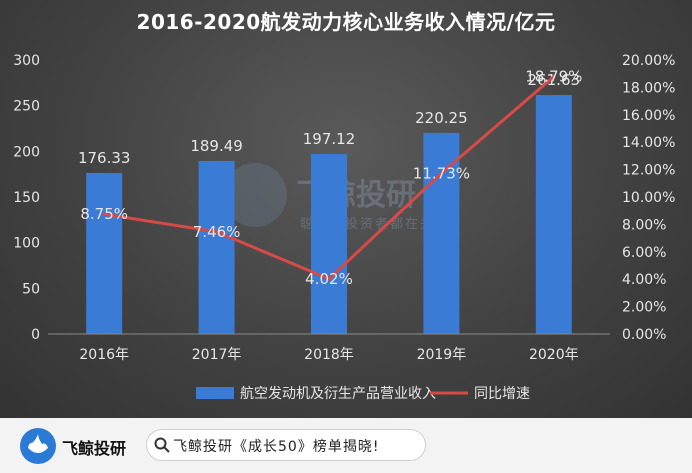 The image size is (692, 473). What do you see at coordinates (644, 280) in the screenshot?
I see `right-axis-tick-label: 4.00%` at bounding box center [644, 280].